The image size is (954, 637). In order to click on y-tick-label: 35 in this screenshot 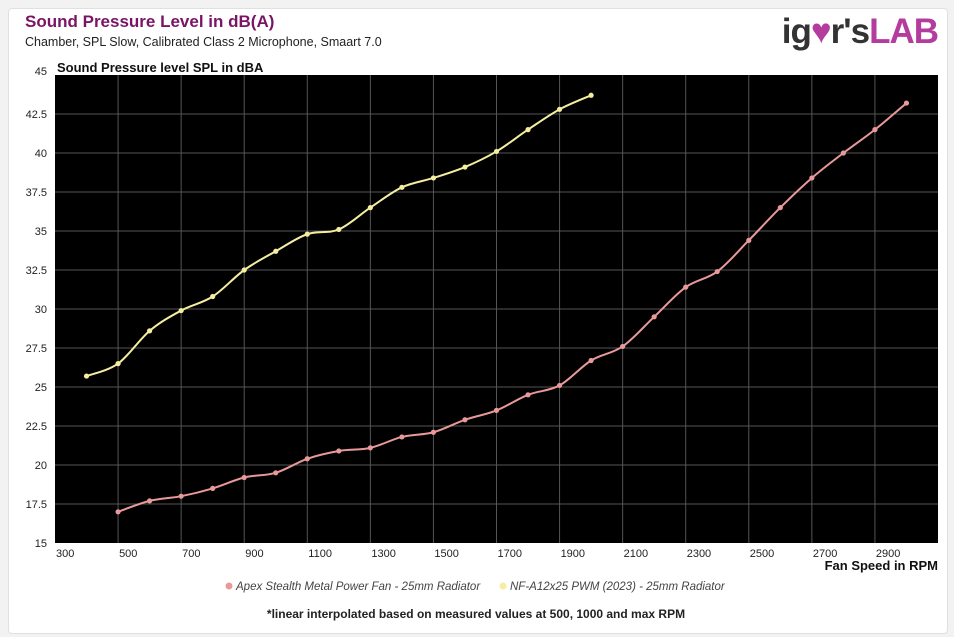, I will do `click(41, 232)`.